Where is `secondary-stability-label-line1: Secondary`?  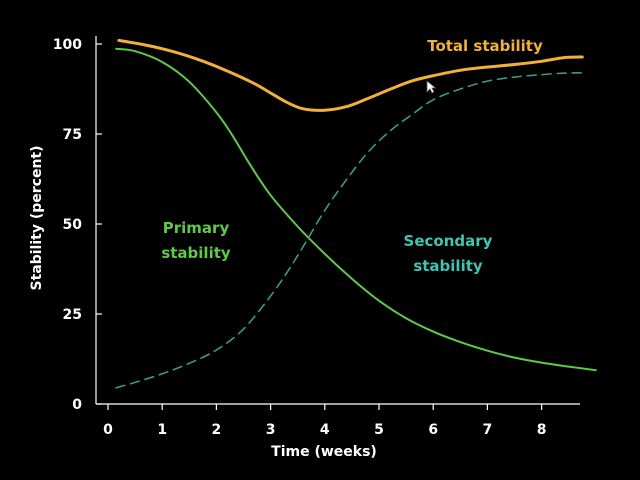 secondary-stability-label-line1: Secondary is located at coordinates (448, 241).